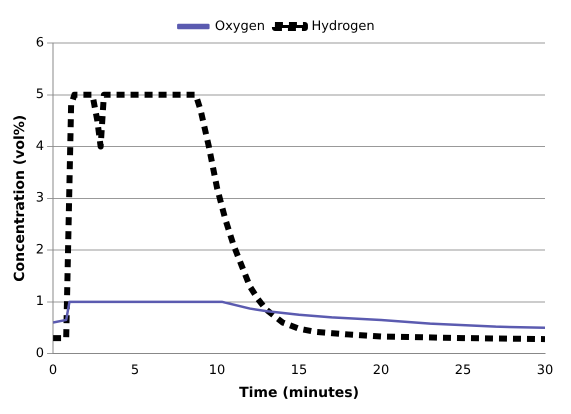 This screenshot has height=414, width=571. I want to click on y-tick-label: 3, so click(40, 198).